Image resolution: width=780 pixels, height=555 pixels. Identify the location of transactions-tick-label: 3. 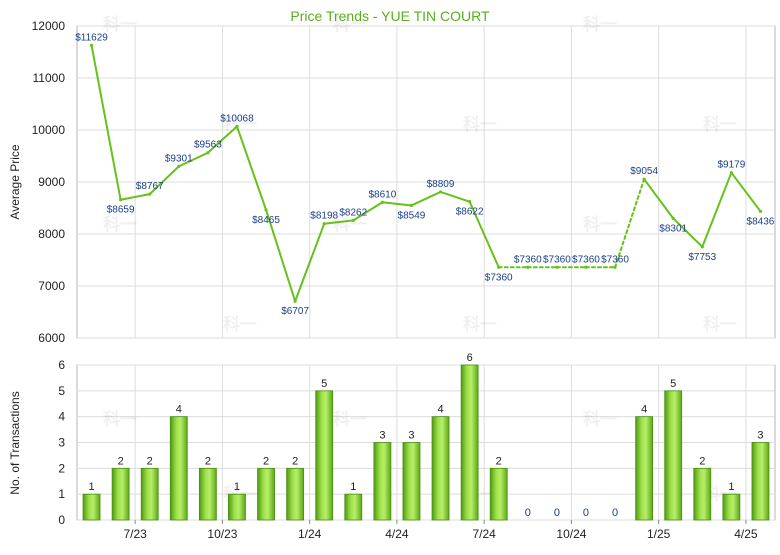
(61, 443).